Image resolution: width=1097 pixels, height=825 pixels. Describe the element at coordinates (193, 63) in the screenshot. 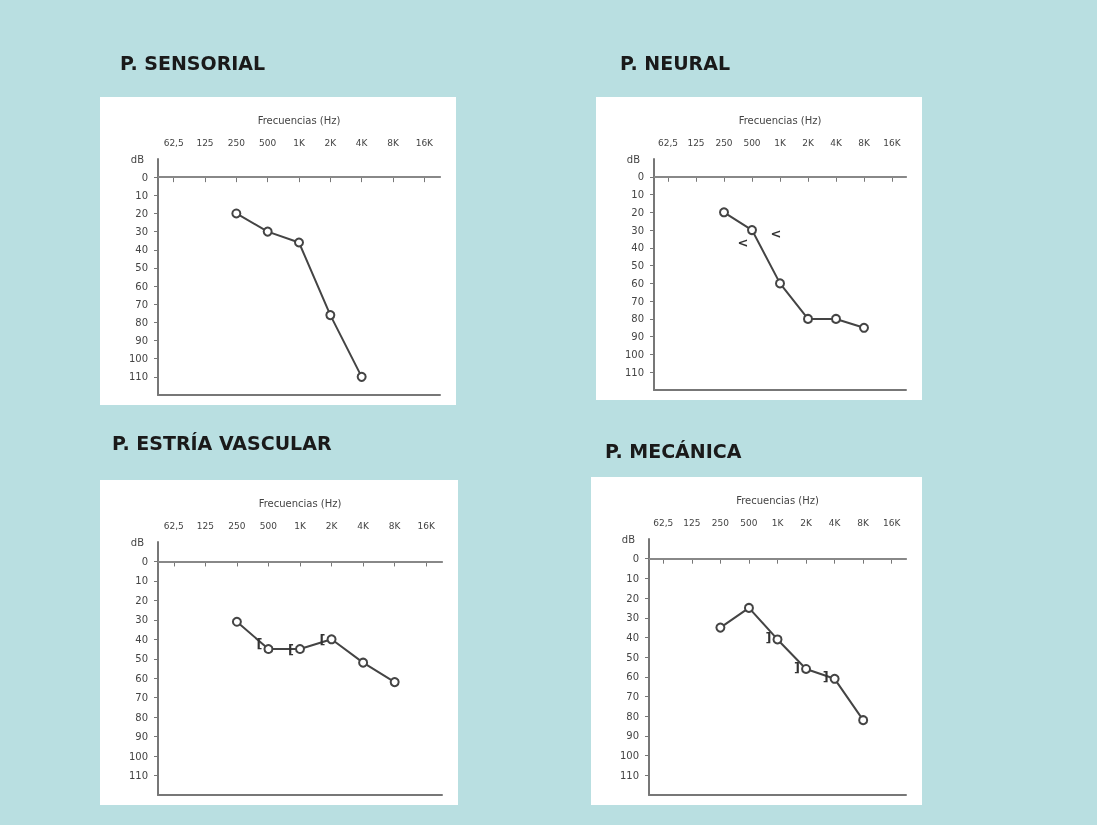

I see `chart-title: P. SENSORIAL` at that location.